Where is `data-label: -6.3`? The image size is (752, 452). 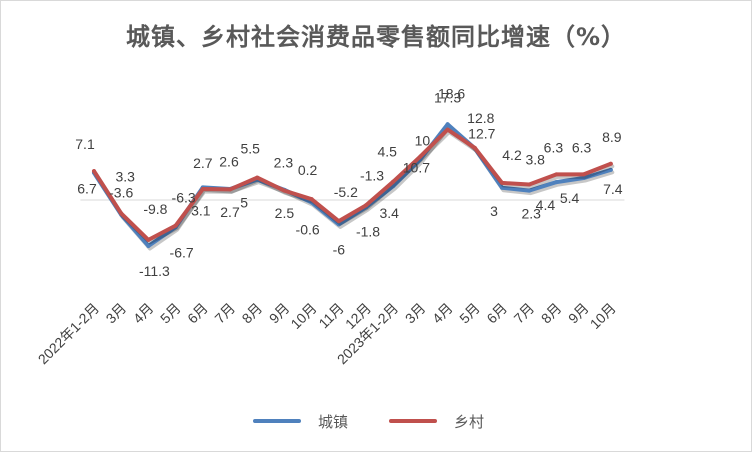 data-label: -6.3 is located at coordinates (184, 198).